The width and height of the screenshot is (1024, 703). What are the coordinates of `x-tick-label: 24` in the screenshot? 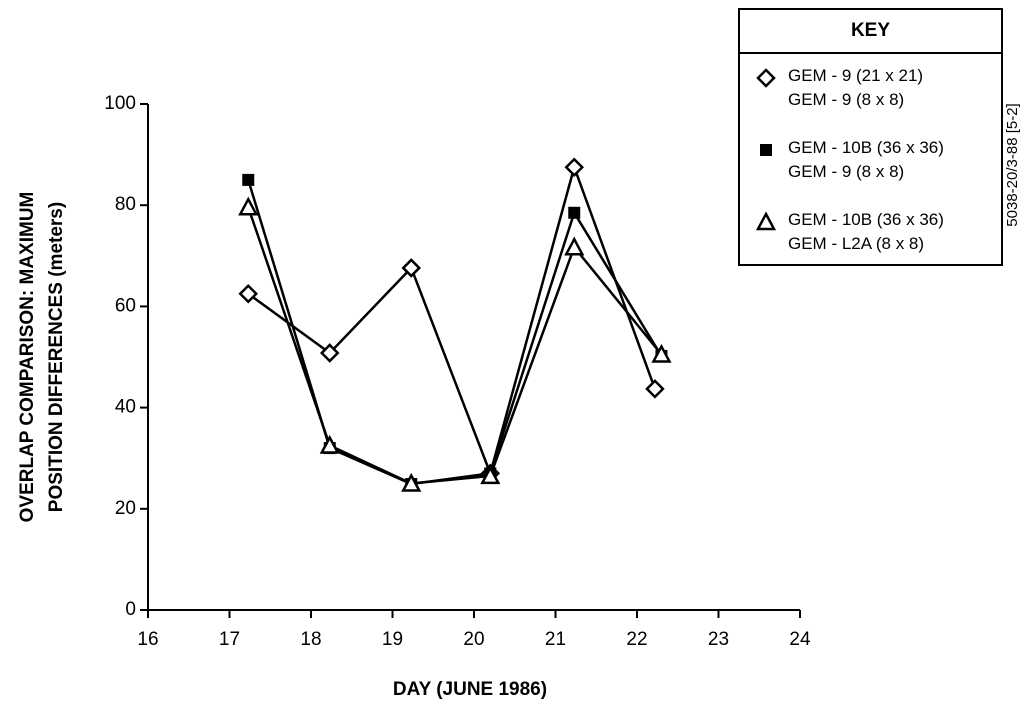 It's located at (800, 639).